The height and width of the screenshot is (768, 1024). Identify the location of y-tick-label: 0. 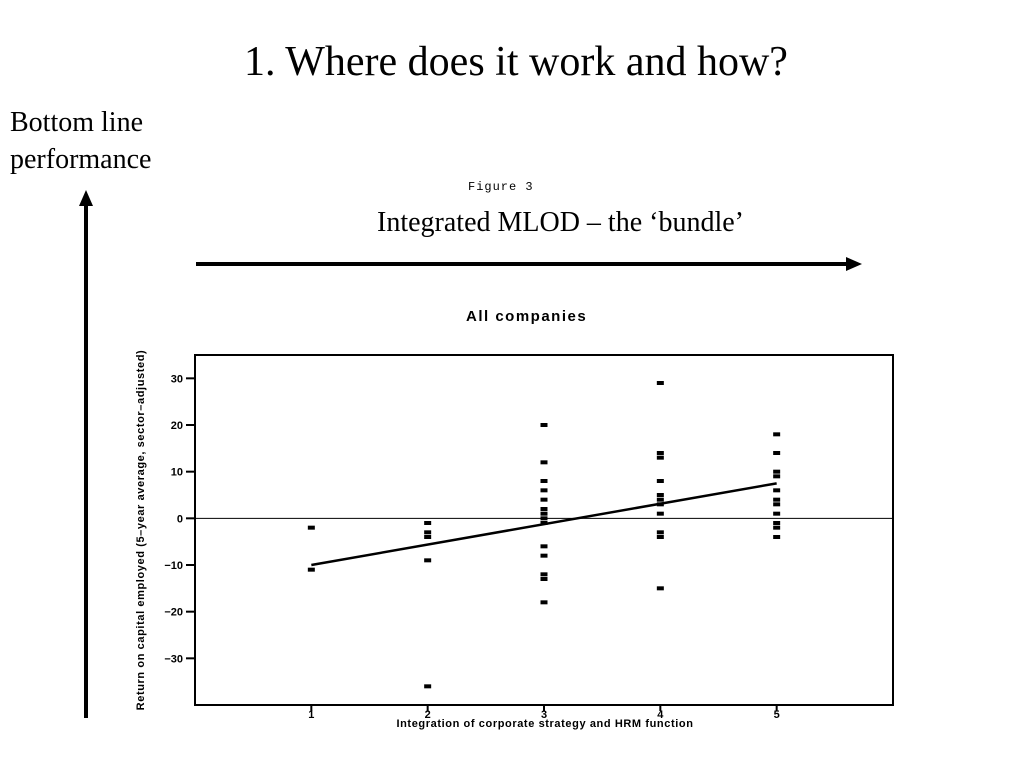
(180, 519).